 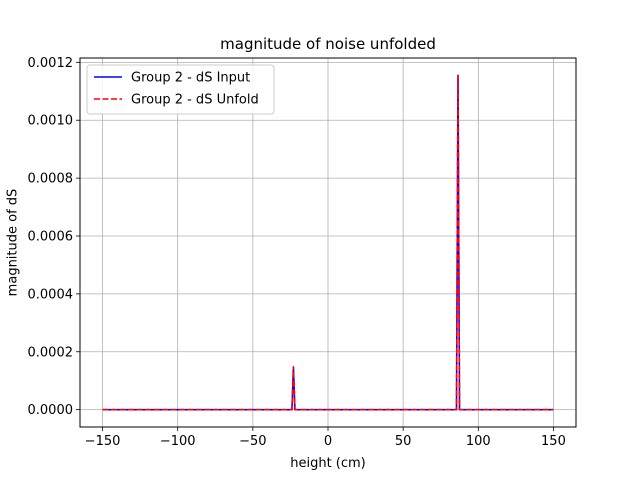 What do you see at coordinates (553, 441) in the screenshot?
I see `x-tick-label: 150` at bounding box center [553, 441].